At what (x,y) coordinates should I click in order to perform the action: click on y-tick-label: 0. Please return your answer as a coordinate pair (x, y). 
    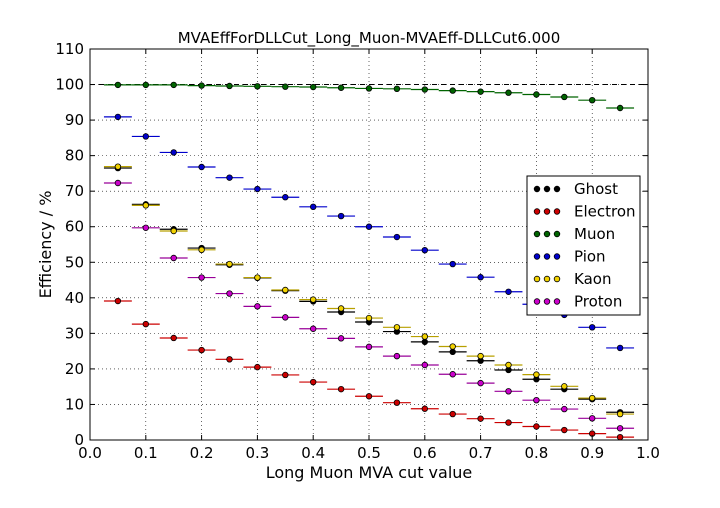
    Looking at the image, I should click on (79, 440).